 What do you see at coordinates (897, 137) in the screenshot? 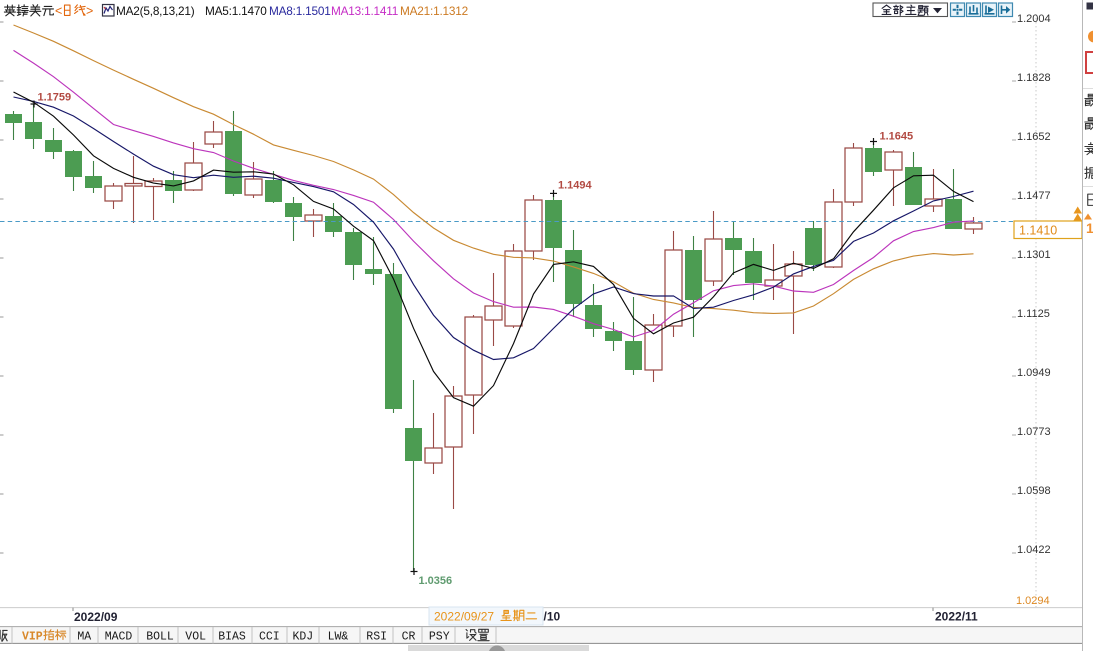
I see `svg-text: 1.1645` at bounding box center [897, 137].